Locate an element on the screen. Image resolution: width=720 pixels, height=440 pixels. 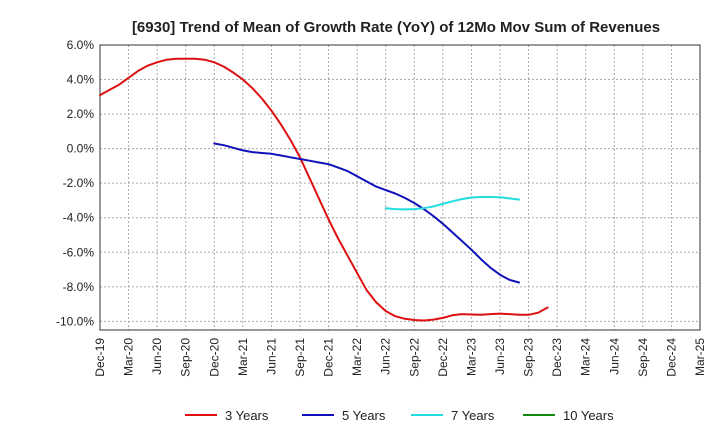
x-tick-label: Mar-20 is located at coordinates (129, 357).